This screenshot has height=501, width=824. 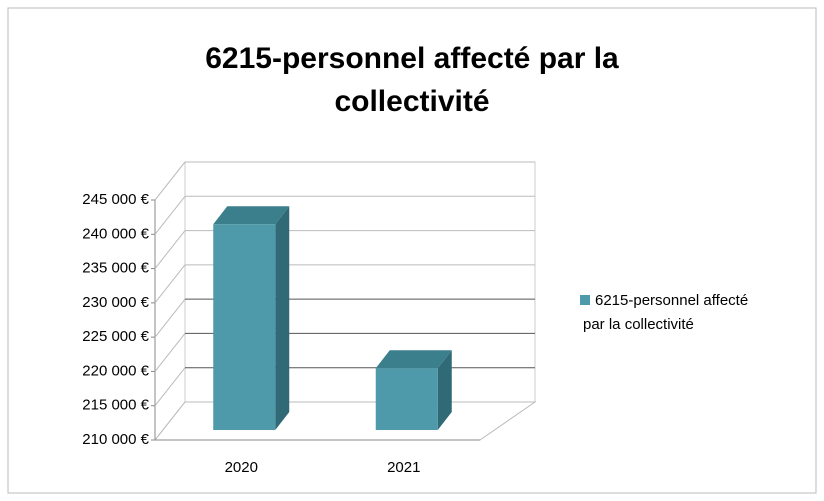 I want to click on chart-title-line: 6215-personnel affecté par la, so click(x=412, y=58).